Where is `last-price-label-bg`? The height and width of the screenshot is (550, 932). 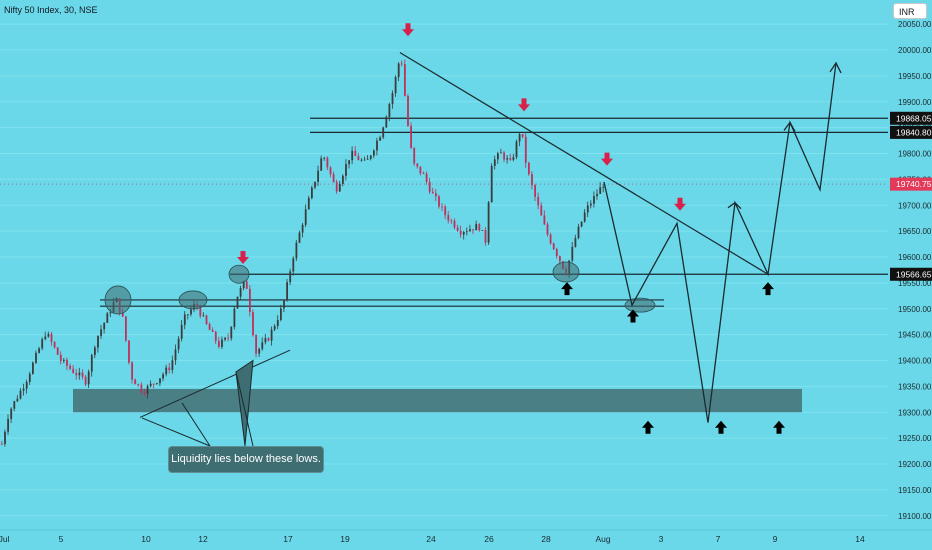 last-price-label-bg is located at coordinates (911, 184).